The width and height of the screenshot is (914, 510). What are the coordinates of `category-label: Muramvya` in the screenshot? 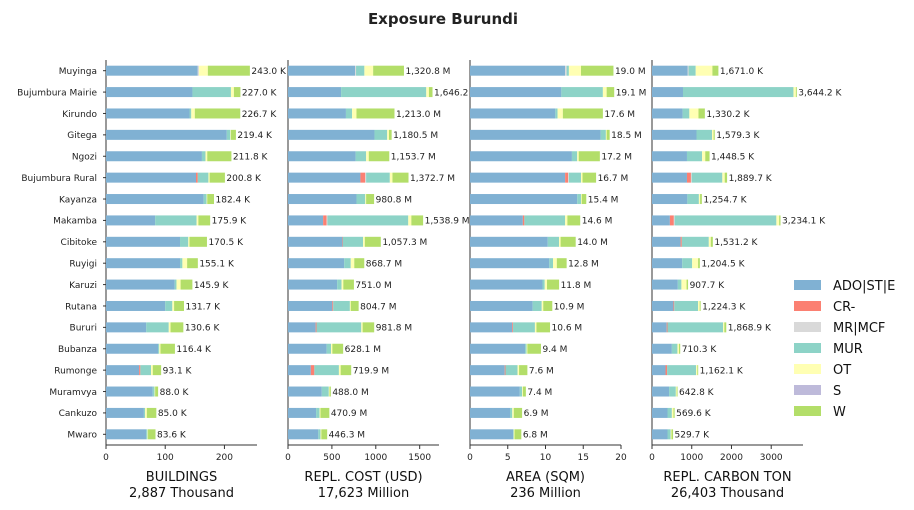 It's located at (73, 393).